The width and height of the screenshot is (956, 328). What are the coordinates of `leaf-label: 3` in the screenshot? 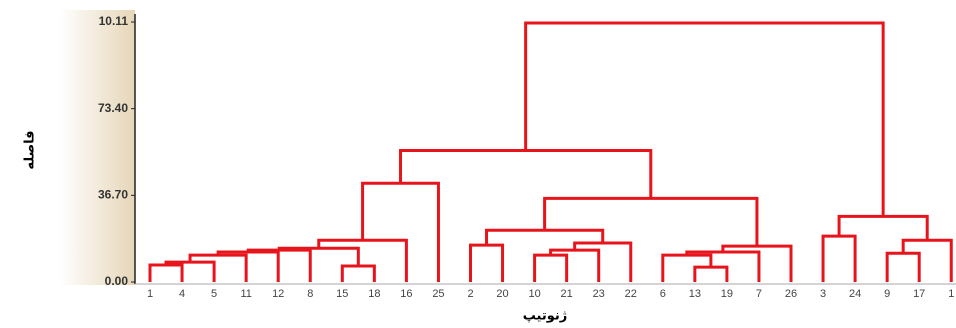 It's located at (823, 294).